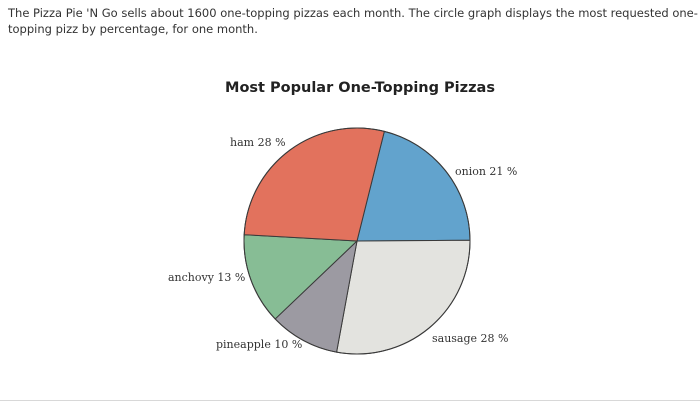 The height and width of the screenshot is (407, 700). What do you see at coordinates (206, 277) in the screenshot?
I see `slice-label-anchovy: anchovy 13 %` at bounding box center [206, 277].